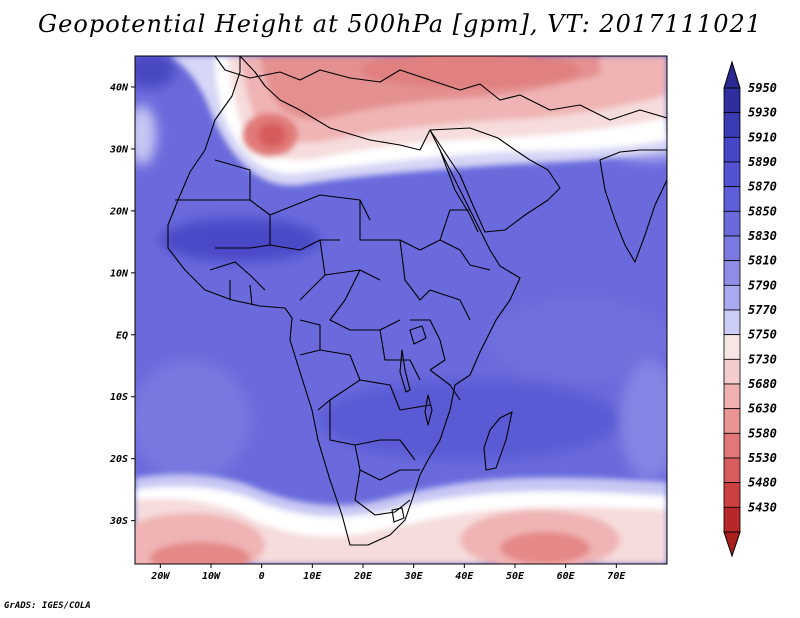 The width and height of the screenshot is (800, 618). I want to click on field-mid-blue-indian, so click(578, 340).